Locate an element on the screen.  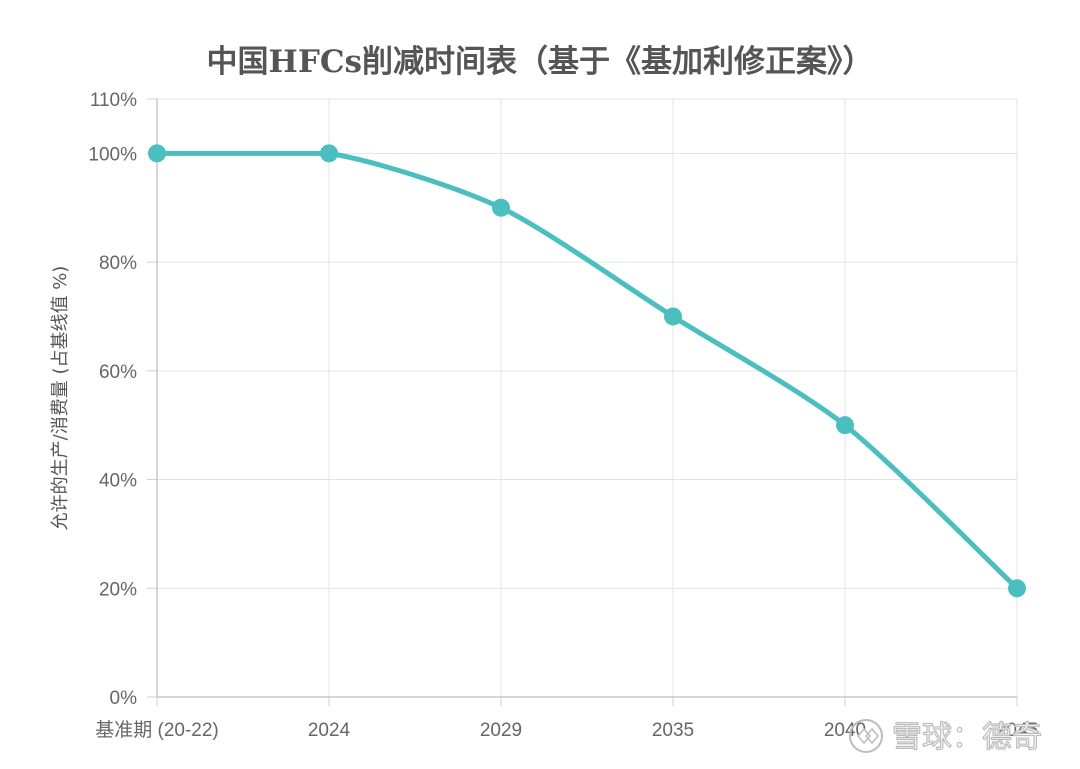
y-axis-label: 允许的生产/消费量 (占基线值 %) is located at coordinates (60, 398).